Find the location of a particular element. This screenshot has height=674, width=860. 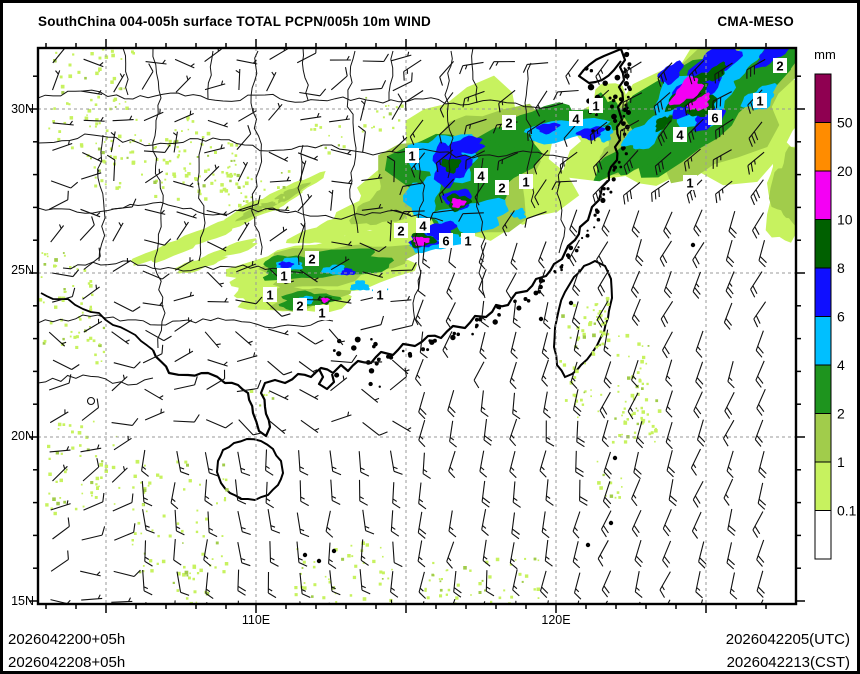

colorbar-swatch-l20 is located at coordinates (823, 147).